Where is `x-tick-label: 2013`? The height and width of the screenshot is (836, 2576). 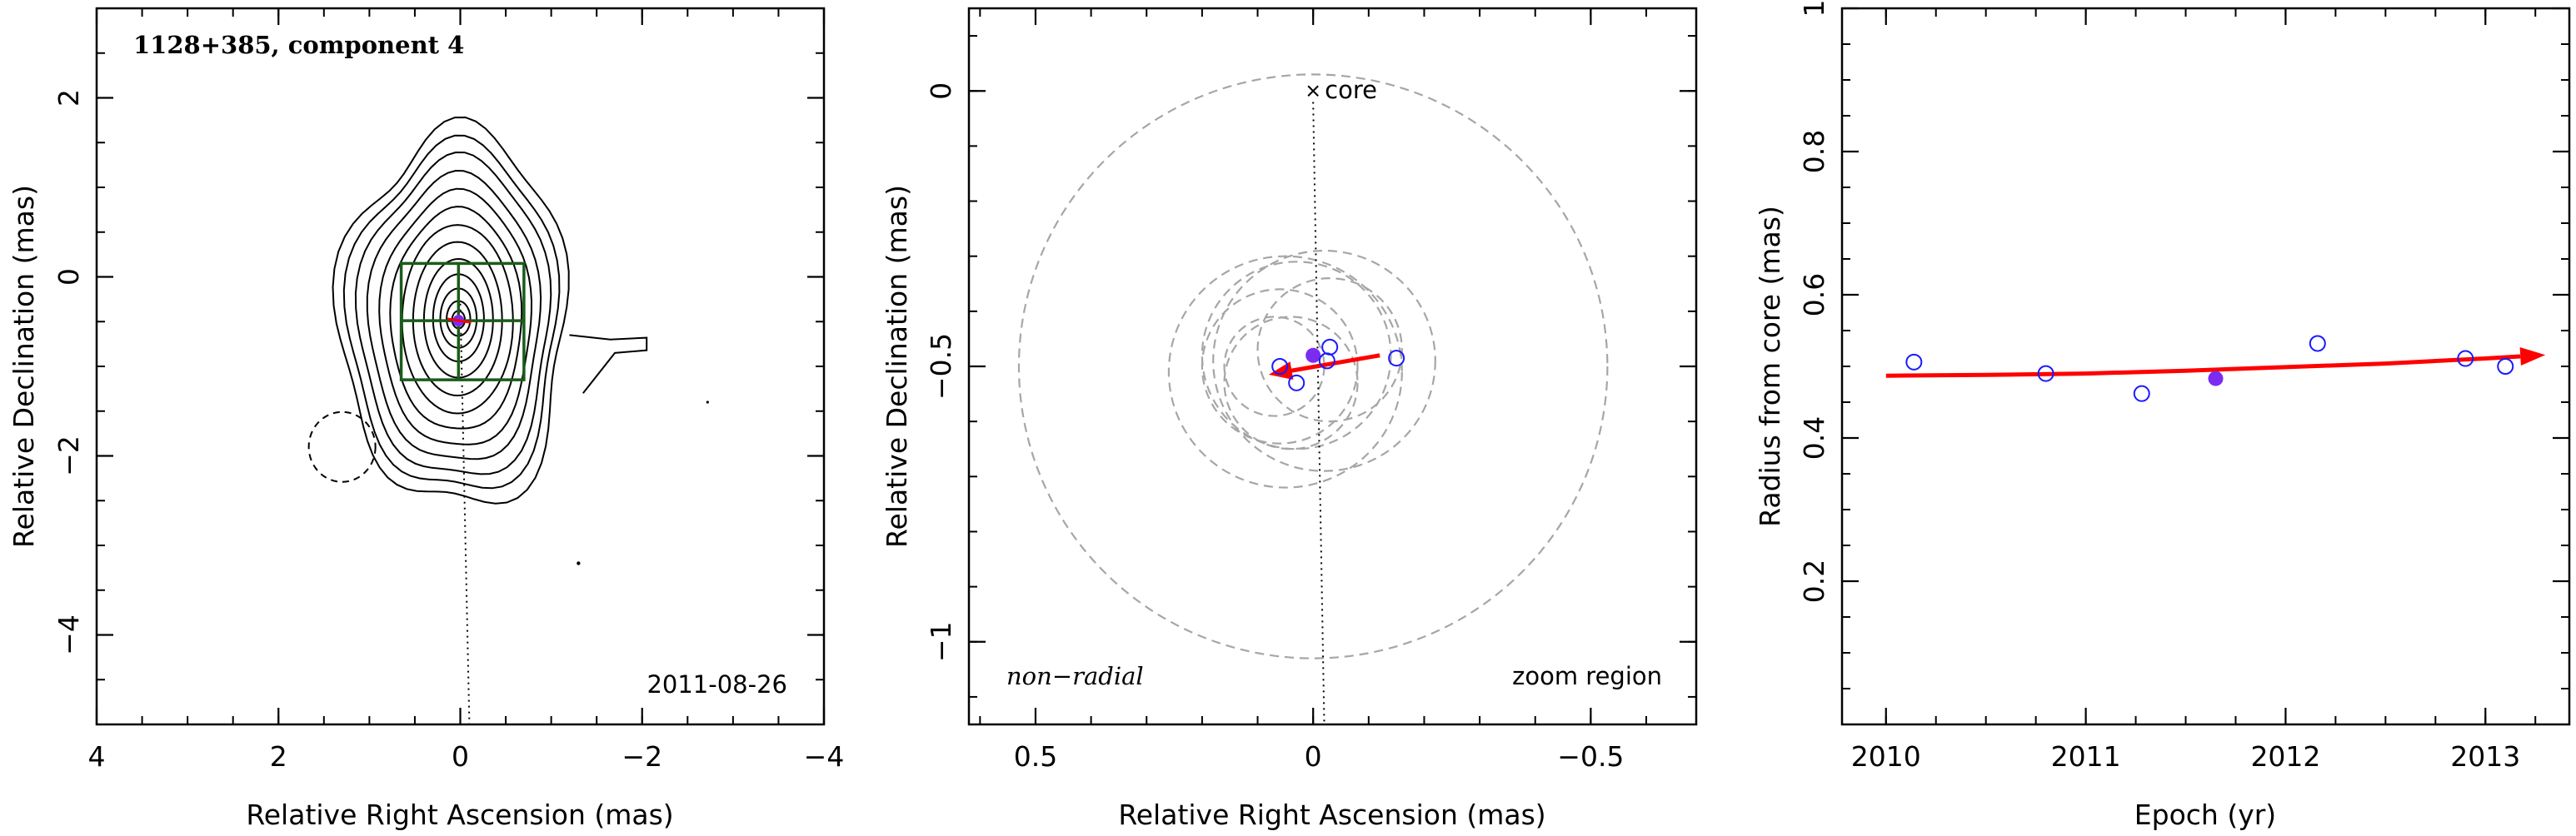 x-tick-label: 2013 is located at coordinates (2485, 756).